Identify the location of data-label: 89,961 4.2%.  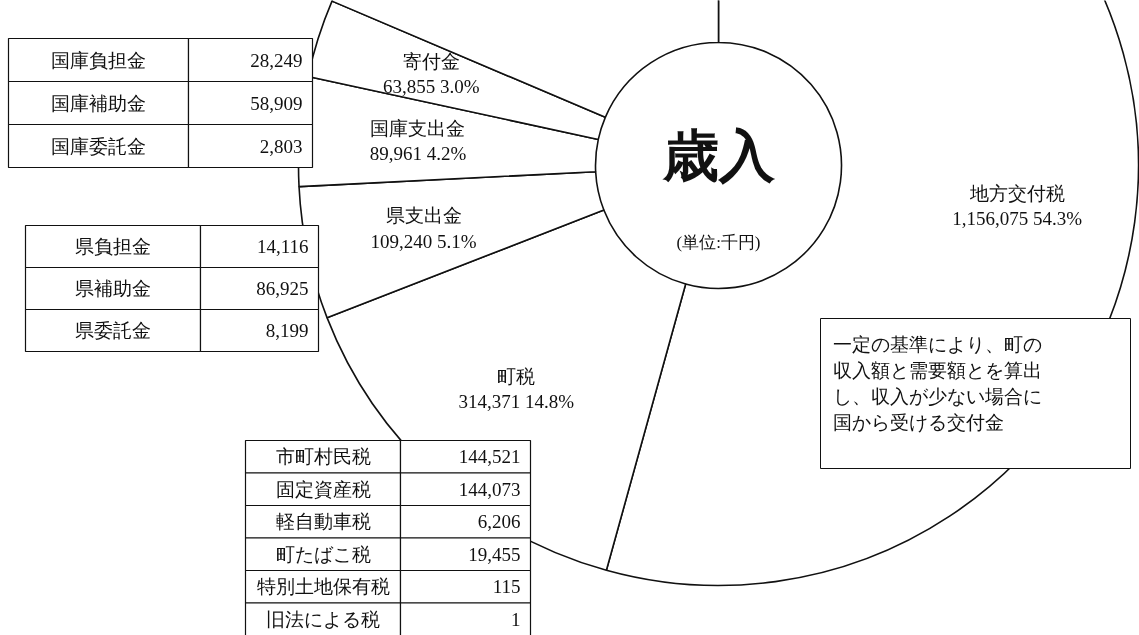
(418, 153).